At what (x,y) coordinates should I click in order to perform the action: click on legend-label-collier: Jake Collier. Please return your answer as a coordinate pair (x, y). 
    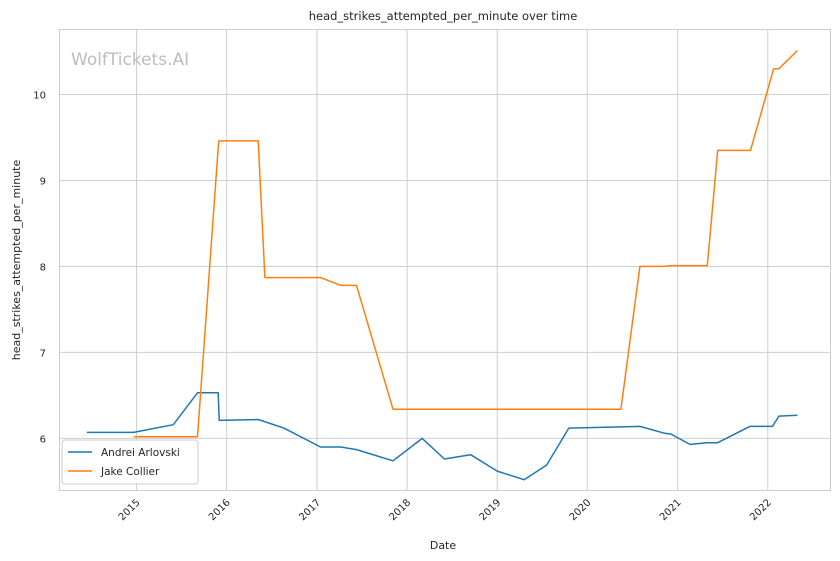
    Looking at the image, I should click on (130, 472).